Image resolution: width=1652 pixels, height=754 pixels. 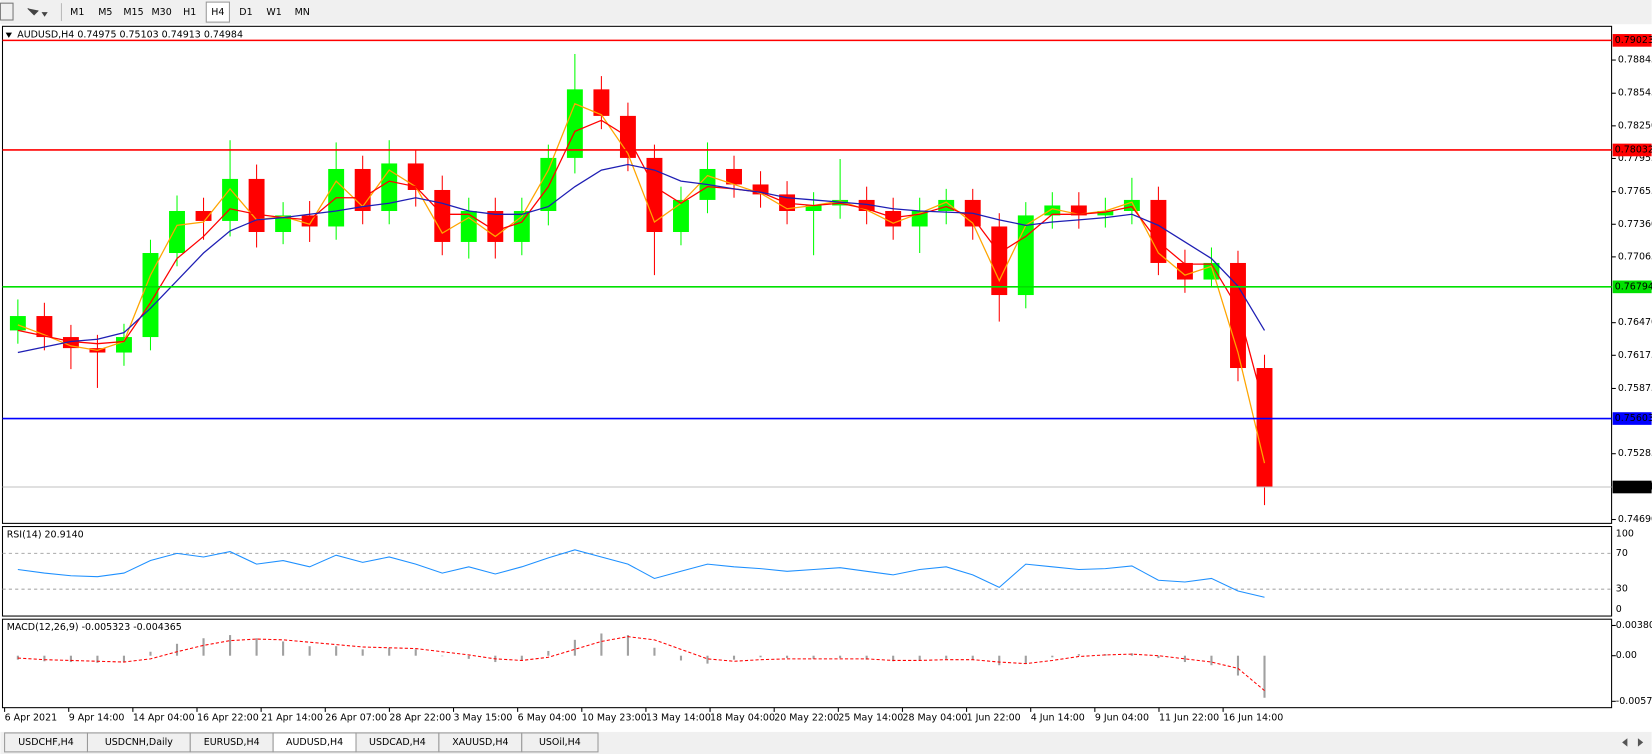 What do you see at coordinates (1619, 609) in the screenshot?
I see `rsi-tick-label: 0` at bounding box center [1619, 609].